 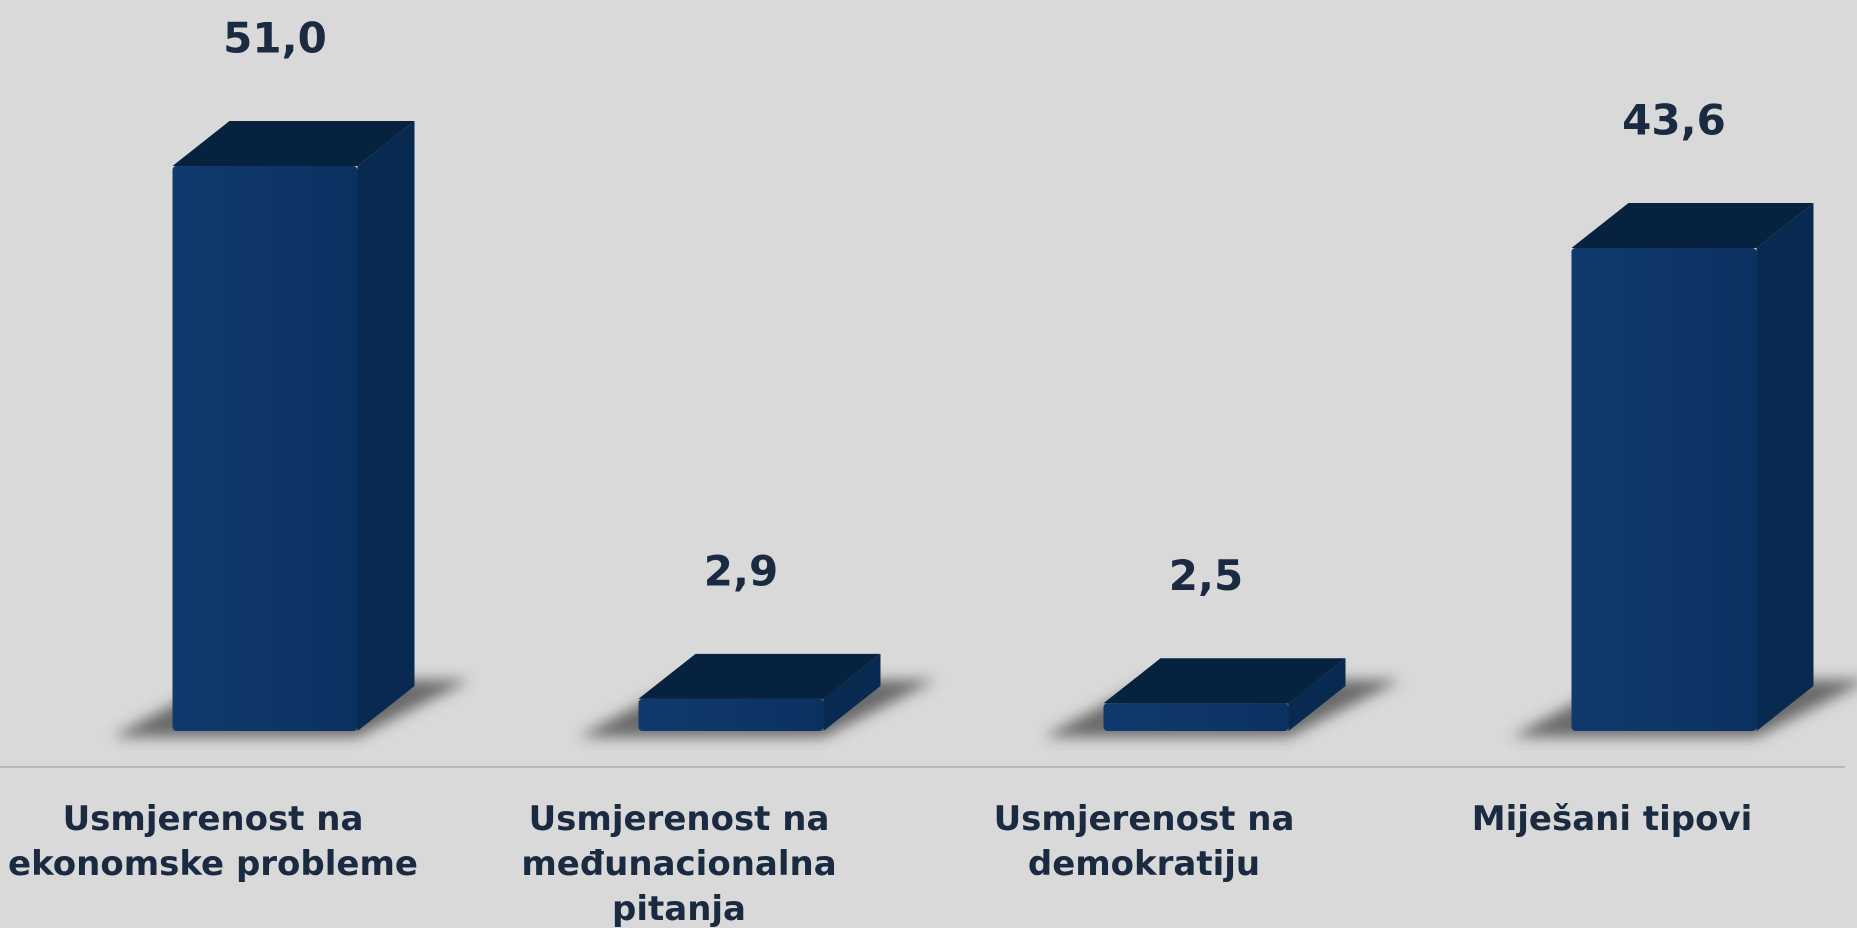 I want to click on x-tick-label-line: pitanja, so click(x=679, y=908).